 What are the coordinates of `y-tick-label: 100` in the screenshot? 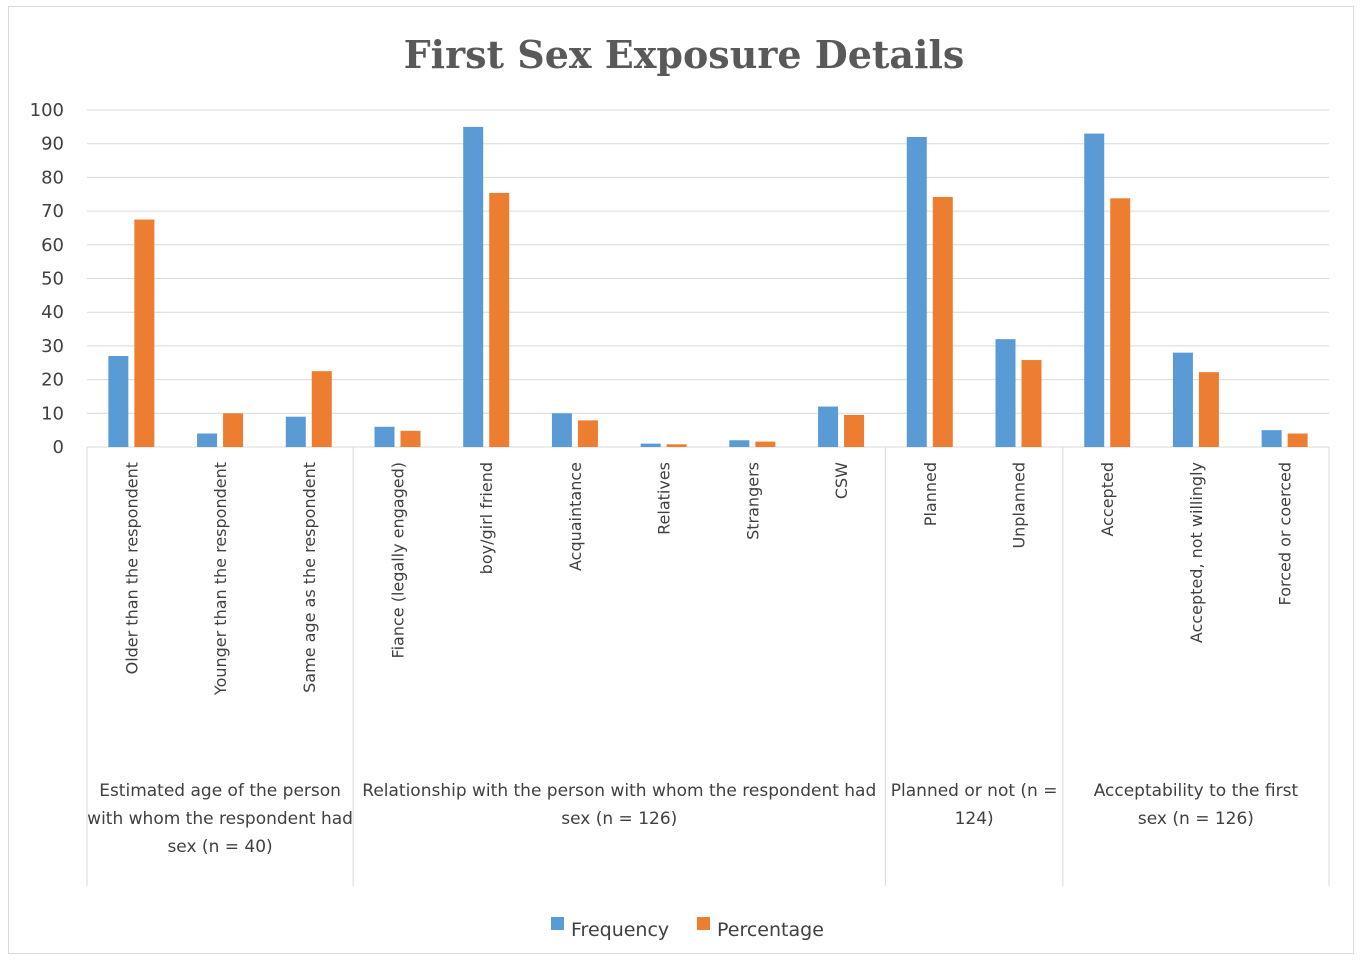 It's located at (47, 110).